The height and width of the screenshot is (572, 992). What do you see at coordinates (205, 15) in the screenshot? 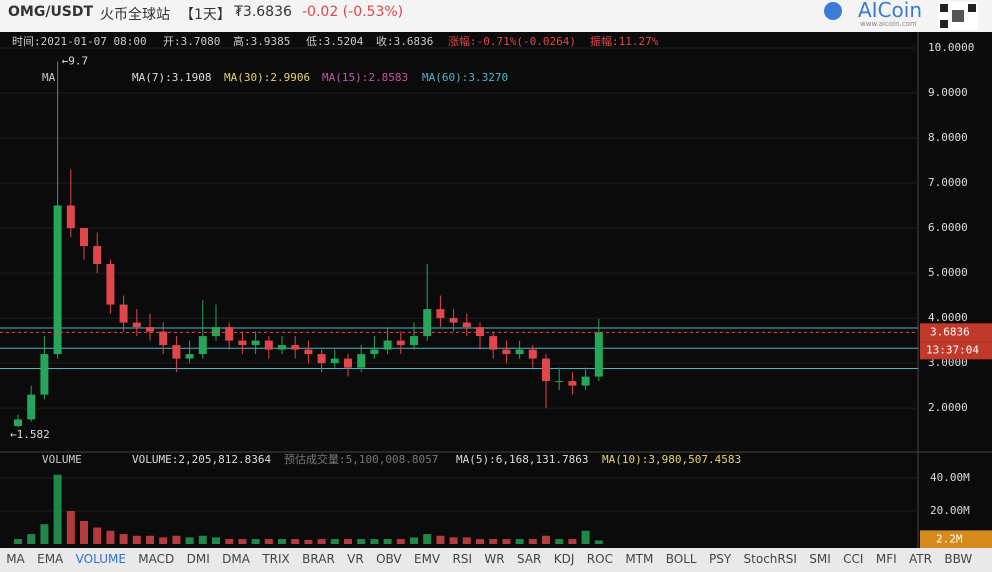
I see `period: 【1天】` at bounding box center [205, 15].